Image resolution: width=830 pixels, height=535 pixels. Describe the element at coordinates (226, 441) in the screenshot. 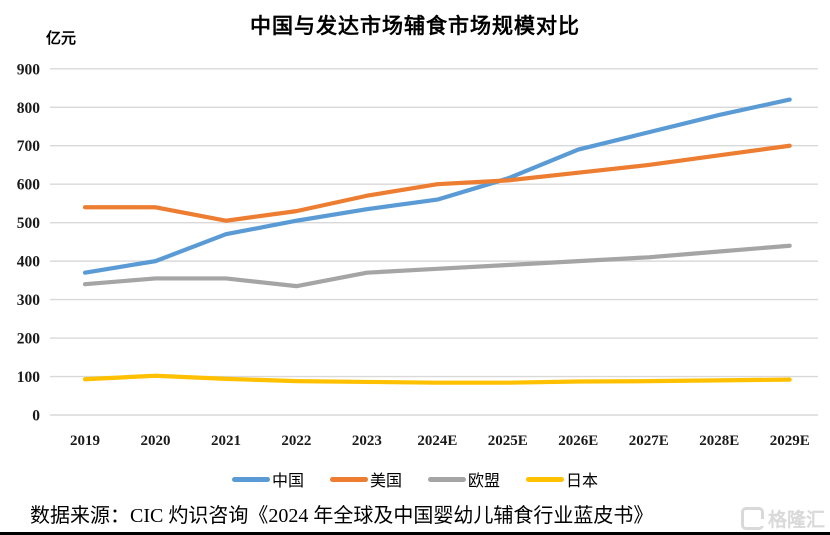

I see `x-tick-label: 2021` at that location.